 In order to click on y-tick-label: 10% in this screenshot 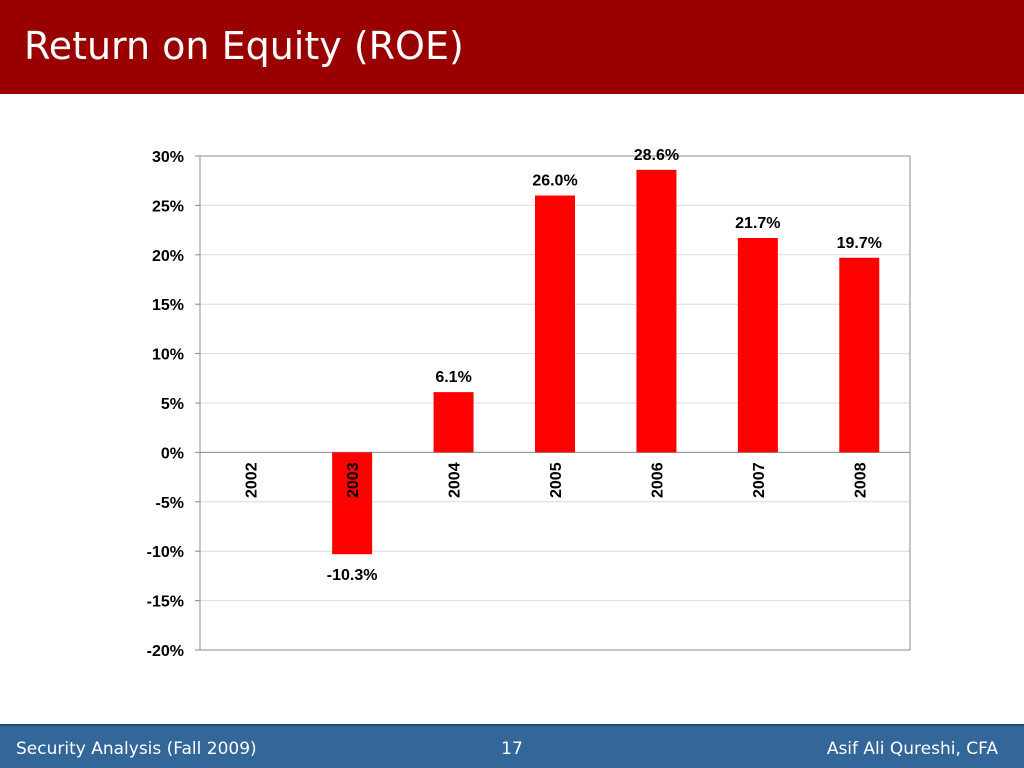, I will do `click(168, 355)`.